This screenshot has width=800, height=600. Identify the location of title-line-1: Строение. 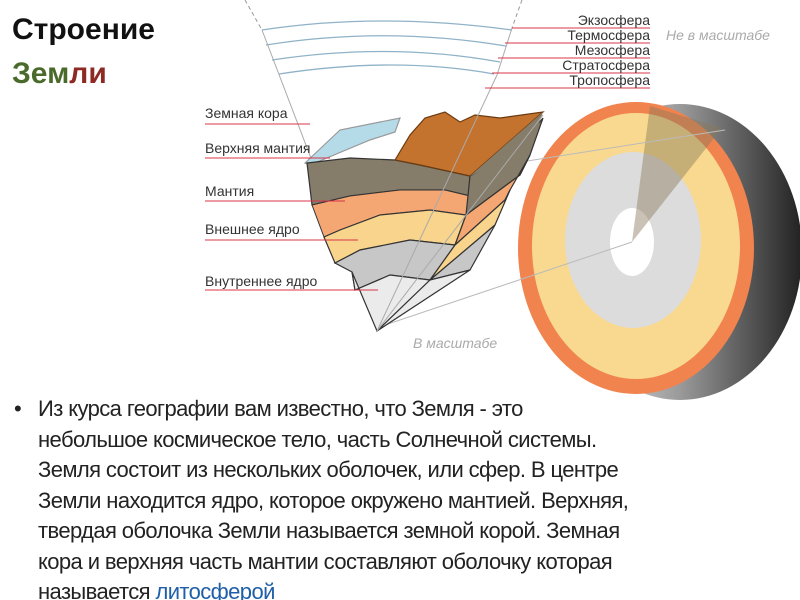
(83, 29).